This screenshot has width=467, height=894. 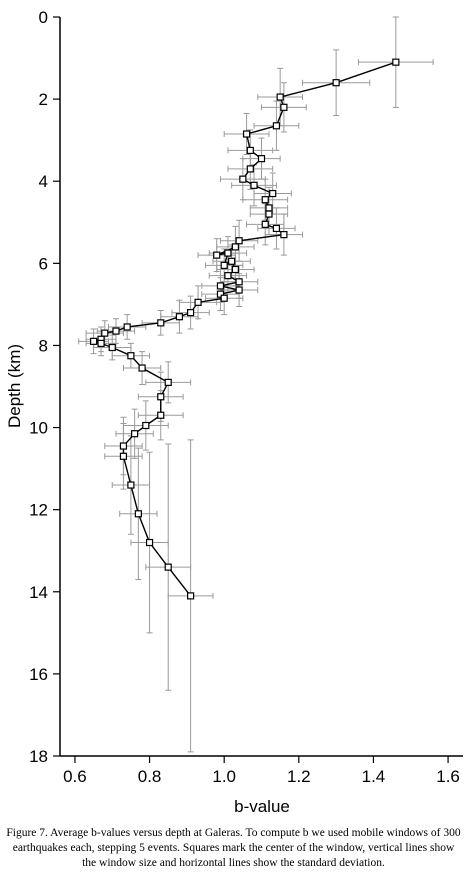 I want to click on y-tick-label: 12, so click(x=38, y=510).